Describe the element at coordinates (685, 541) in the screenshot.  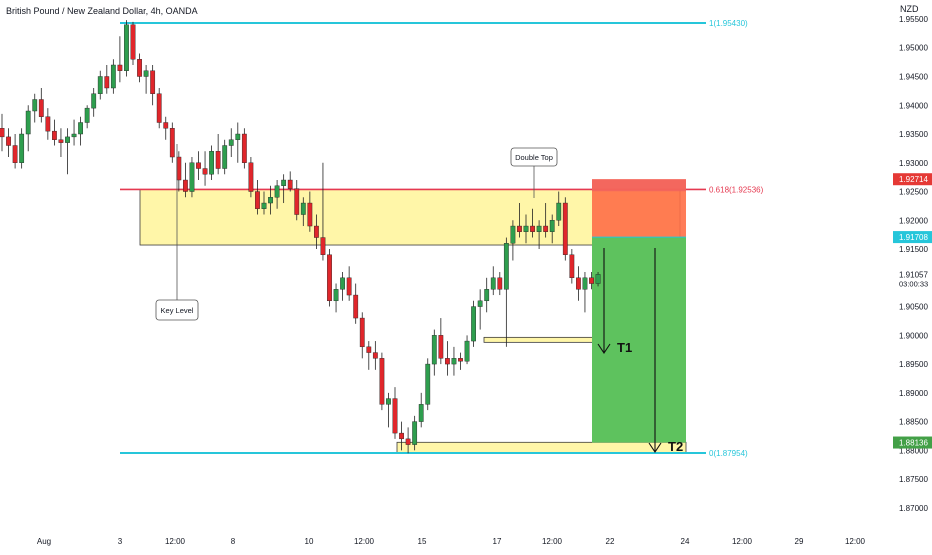
I see `x-tick-label: 24` at that location.